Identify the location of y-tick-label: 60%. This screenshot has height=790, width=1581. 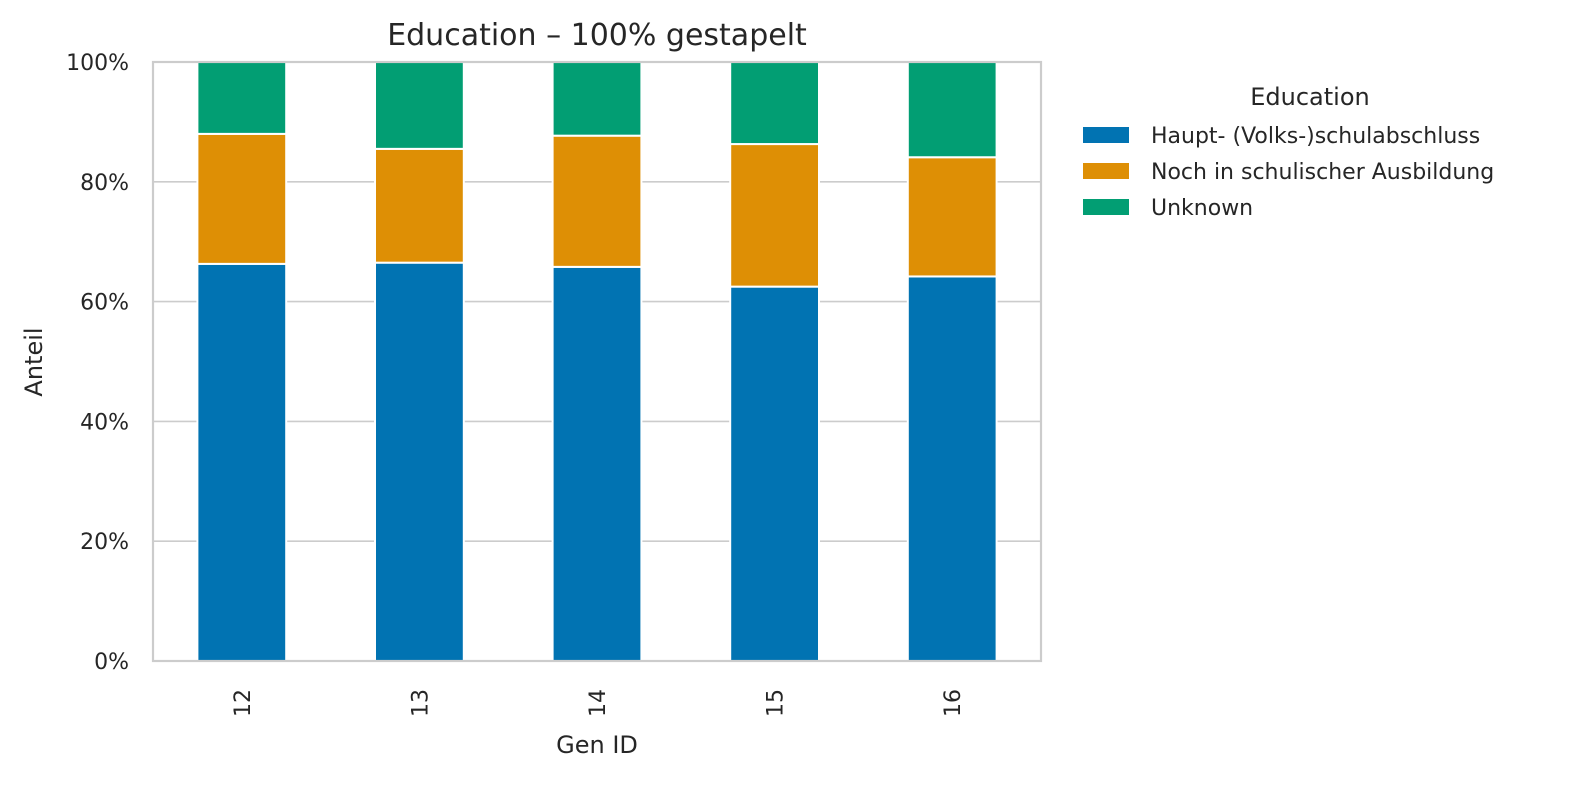
(104, 303).